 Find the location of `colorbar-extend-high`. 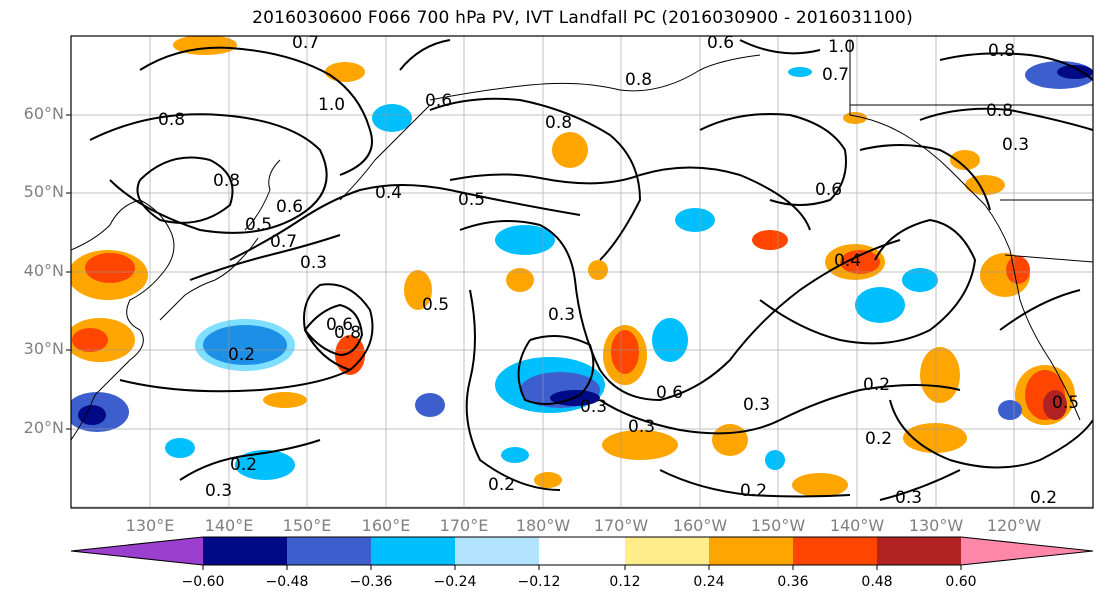

colorbar-extend-high is located at coordinates (1027, 551).